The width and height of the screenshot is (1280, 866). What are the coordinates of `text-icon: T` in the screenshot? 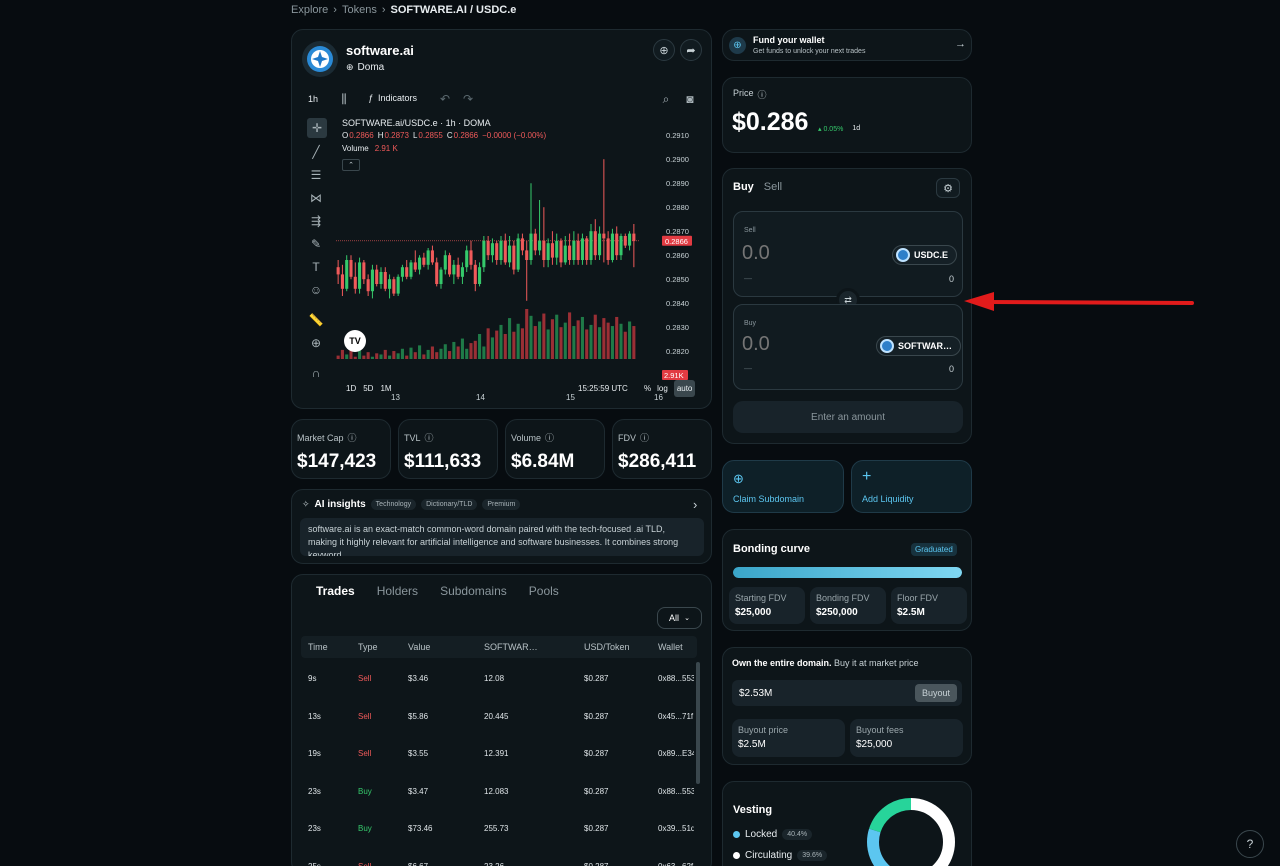 It's located at (316, 267).